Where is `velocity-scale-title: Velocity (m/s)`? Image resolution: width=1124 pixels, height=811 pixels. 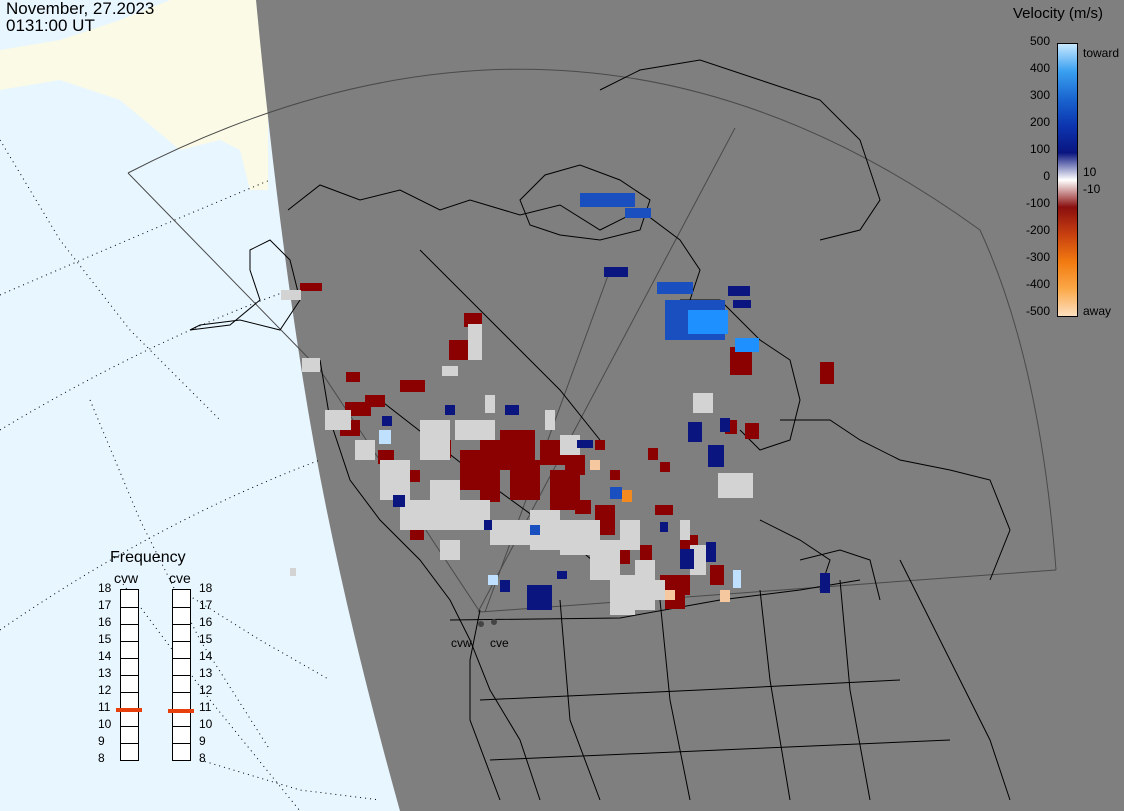 velocity-scale-title: Velocity (m/s) is located at coordinates (1058, 13).